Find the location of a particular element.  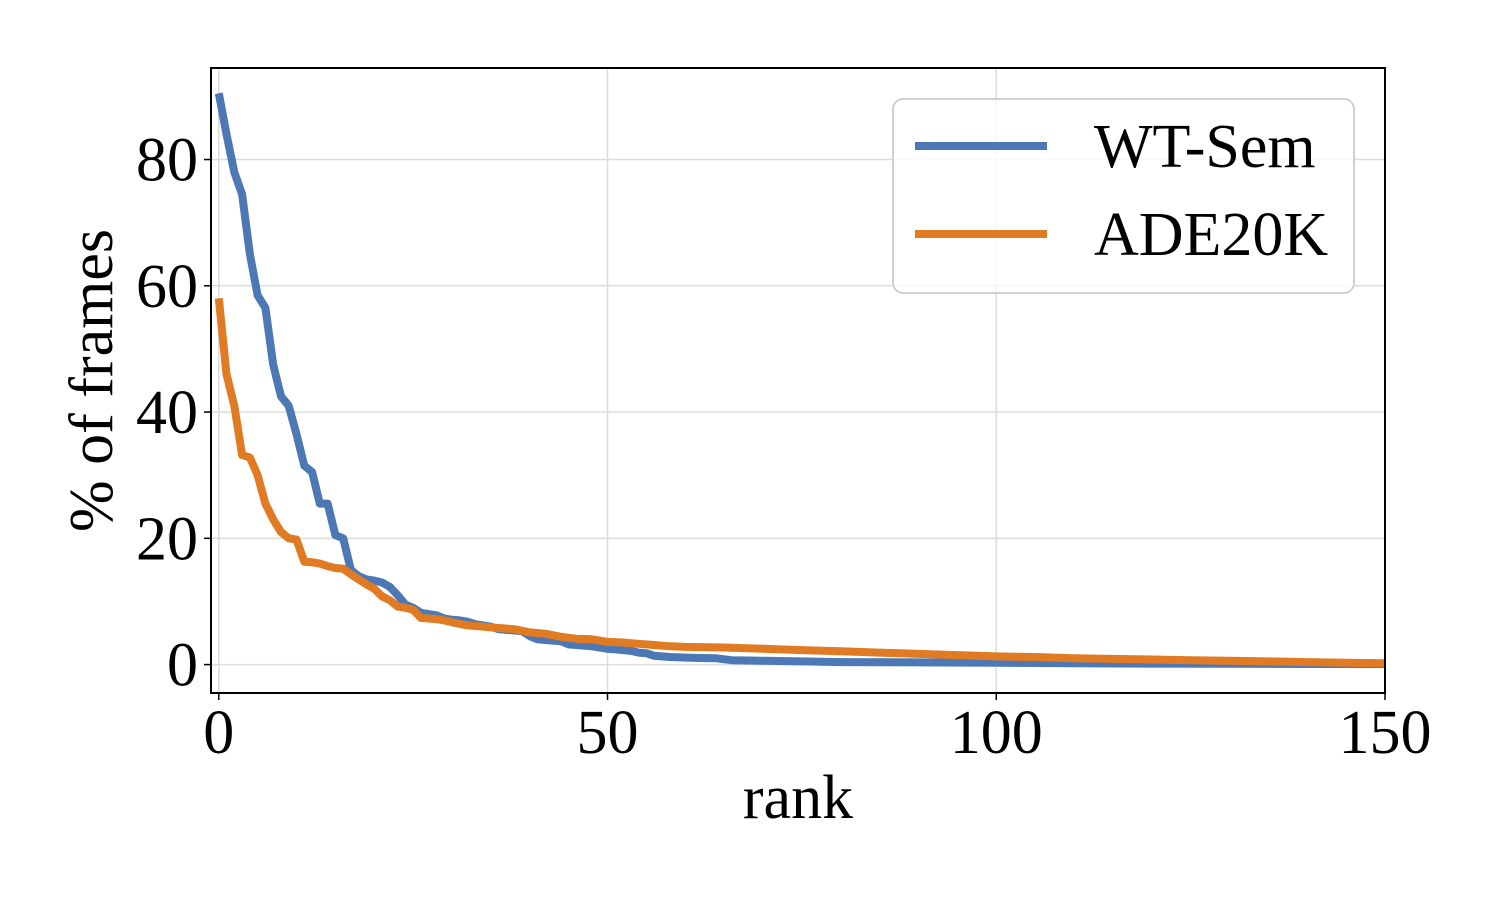

legend-label: ADE20K is located at coordinates (1211, 235).